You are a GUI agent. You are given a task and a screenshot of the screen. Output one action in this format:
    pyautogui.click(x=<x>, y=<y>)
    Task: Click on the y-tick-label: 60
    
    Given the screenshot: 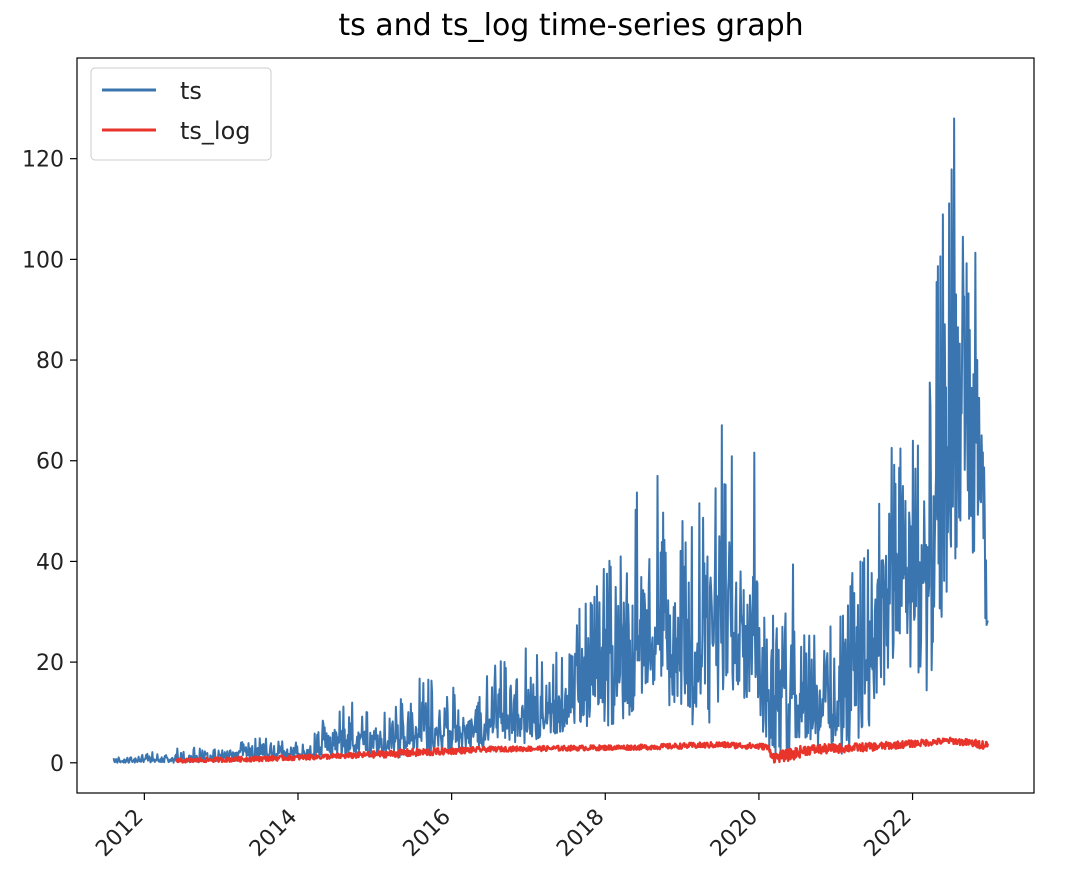 What is the action you would take?
    pyautogui.click(x=50, y=462)
    